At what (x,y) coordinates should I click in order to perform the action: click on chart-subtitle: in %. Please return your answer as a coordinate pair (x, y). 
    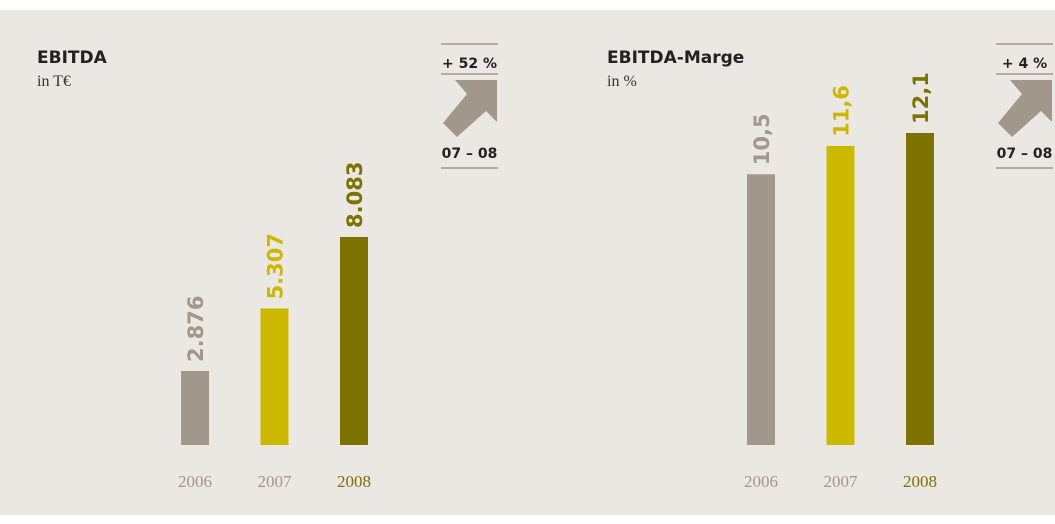
    Looking at the image, I should click on (622, 81).